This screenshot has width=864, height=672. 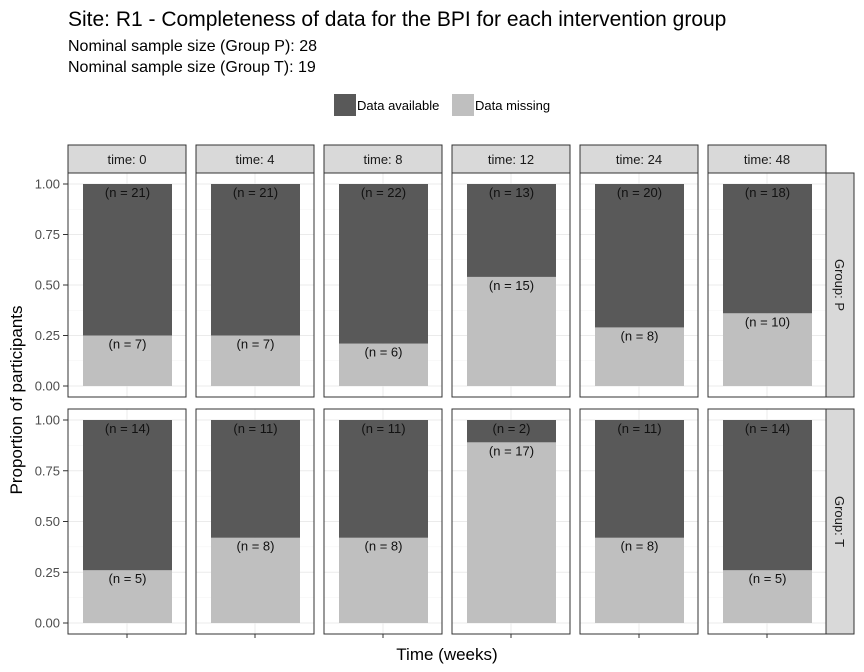 I want to click on facet-strip-col-label: time: 4, so click(x=254, y=159).